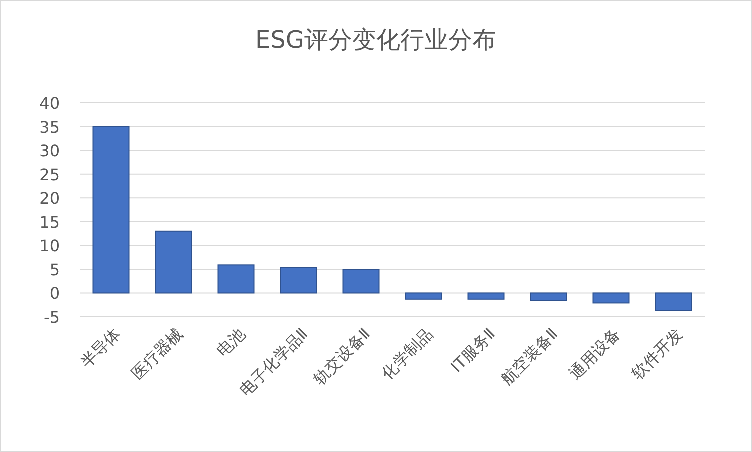 Image resolution: width=752 pixels, height=452 pixels. I want to click on x-tick-label: 半导体, so click(100, 348).